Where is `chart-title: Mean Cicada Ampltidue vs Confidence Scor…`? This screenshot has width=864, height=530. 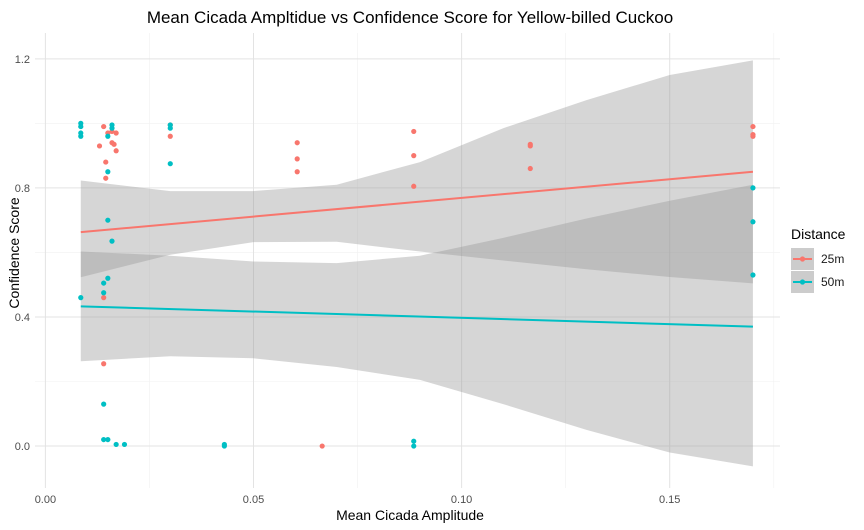 chart-title: Mean Cicada Ampltidue vs Confidence Scor… is located at coordinates (410, 17).